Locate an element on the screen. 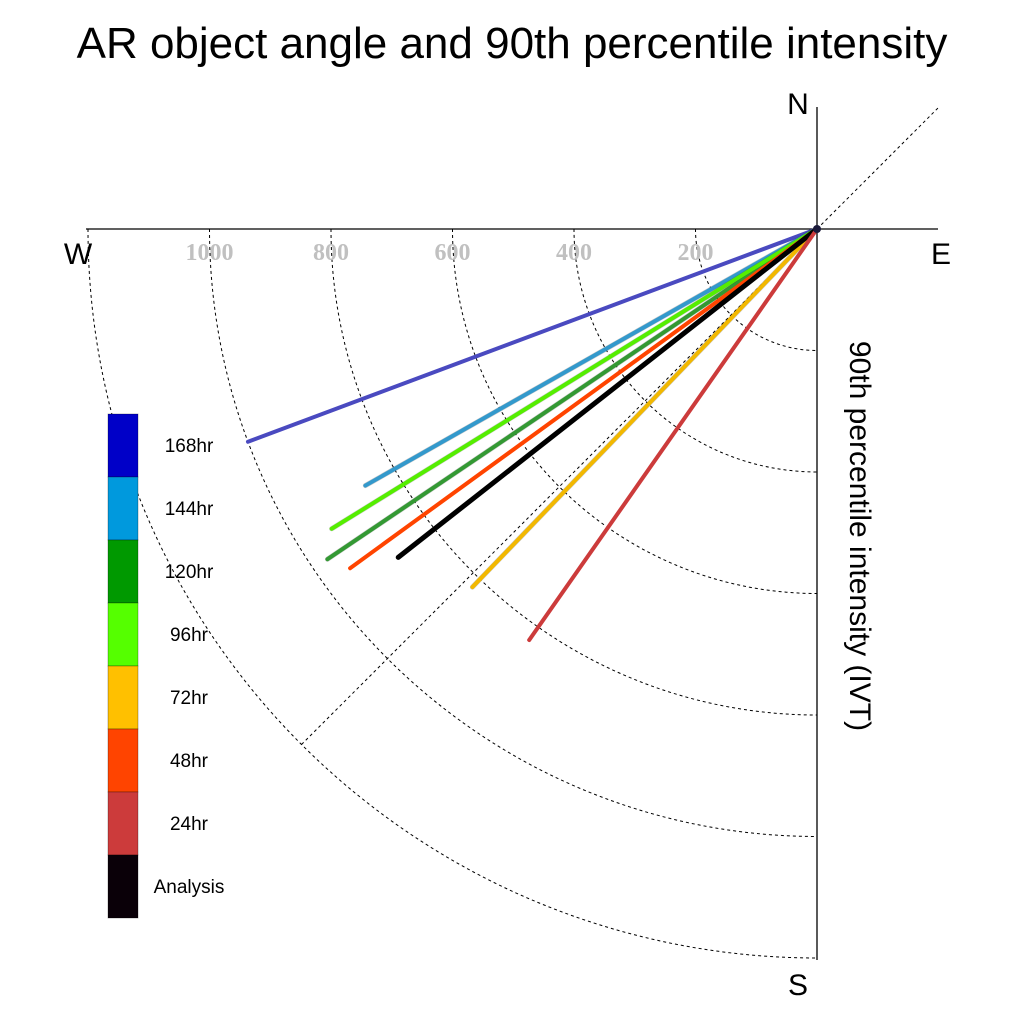 This screenshot has width=1024, height=1024. diagonal-guide is located at coordinates (877, 168).